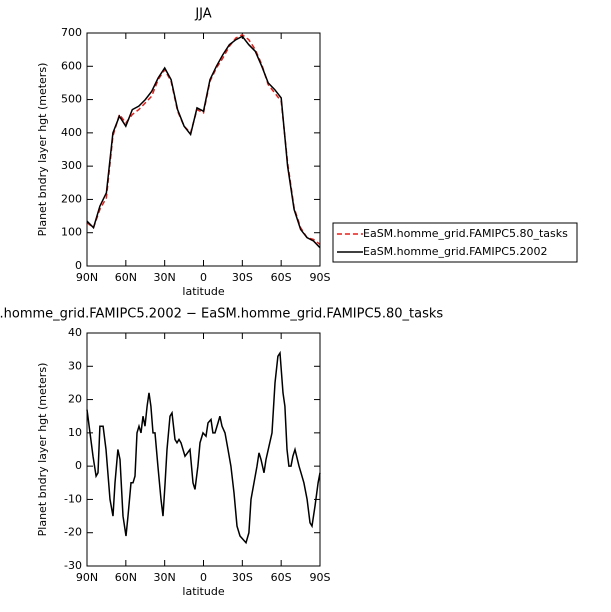  Describe the element at coordinates (455, 242) in the screenshot. I see `legend-box` at that location.